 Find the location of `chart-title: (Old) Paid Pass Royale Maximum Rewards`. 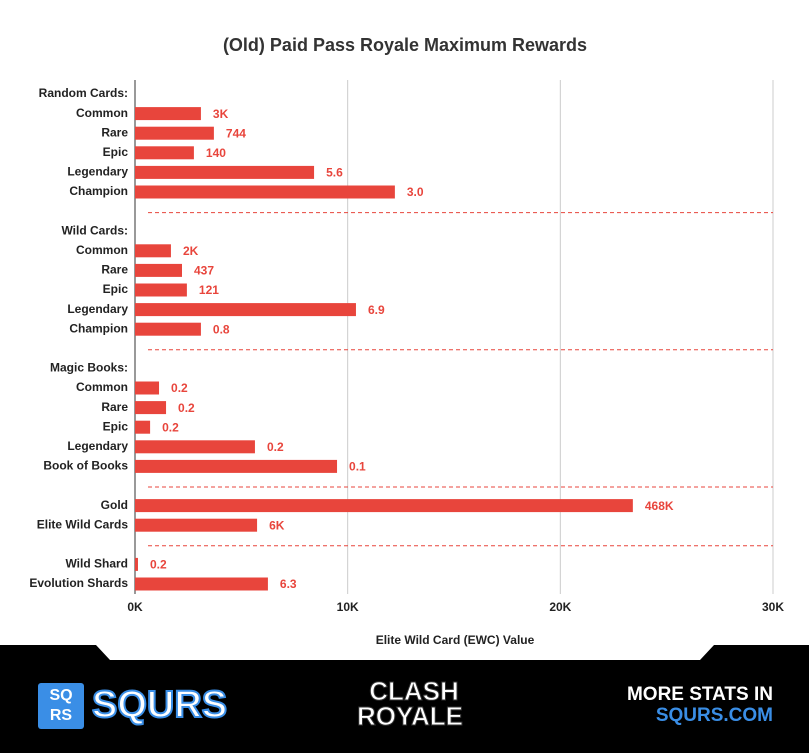

chart-title: (Old) Paid Pass Royale Maximum Rewards is located at coordinates (405, 45).